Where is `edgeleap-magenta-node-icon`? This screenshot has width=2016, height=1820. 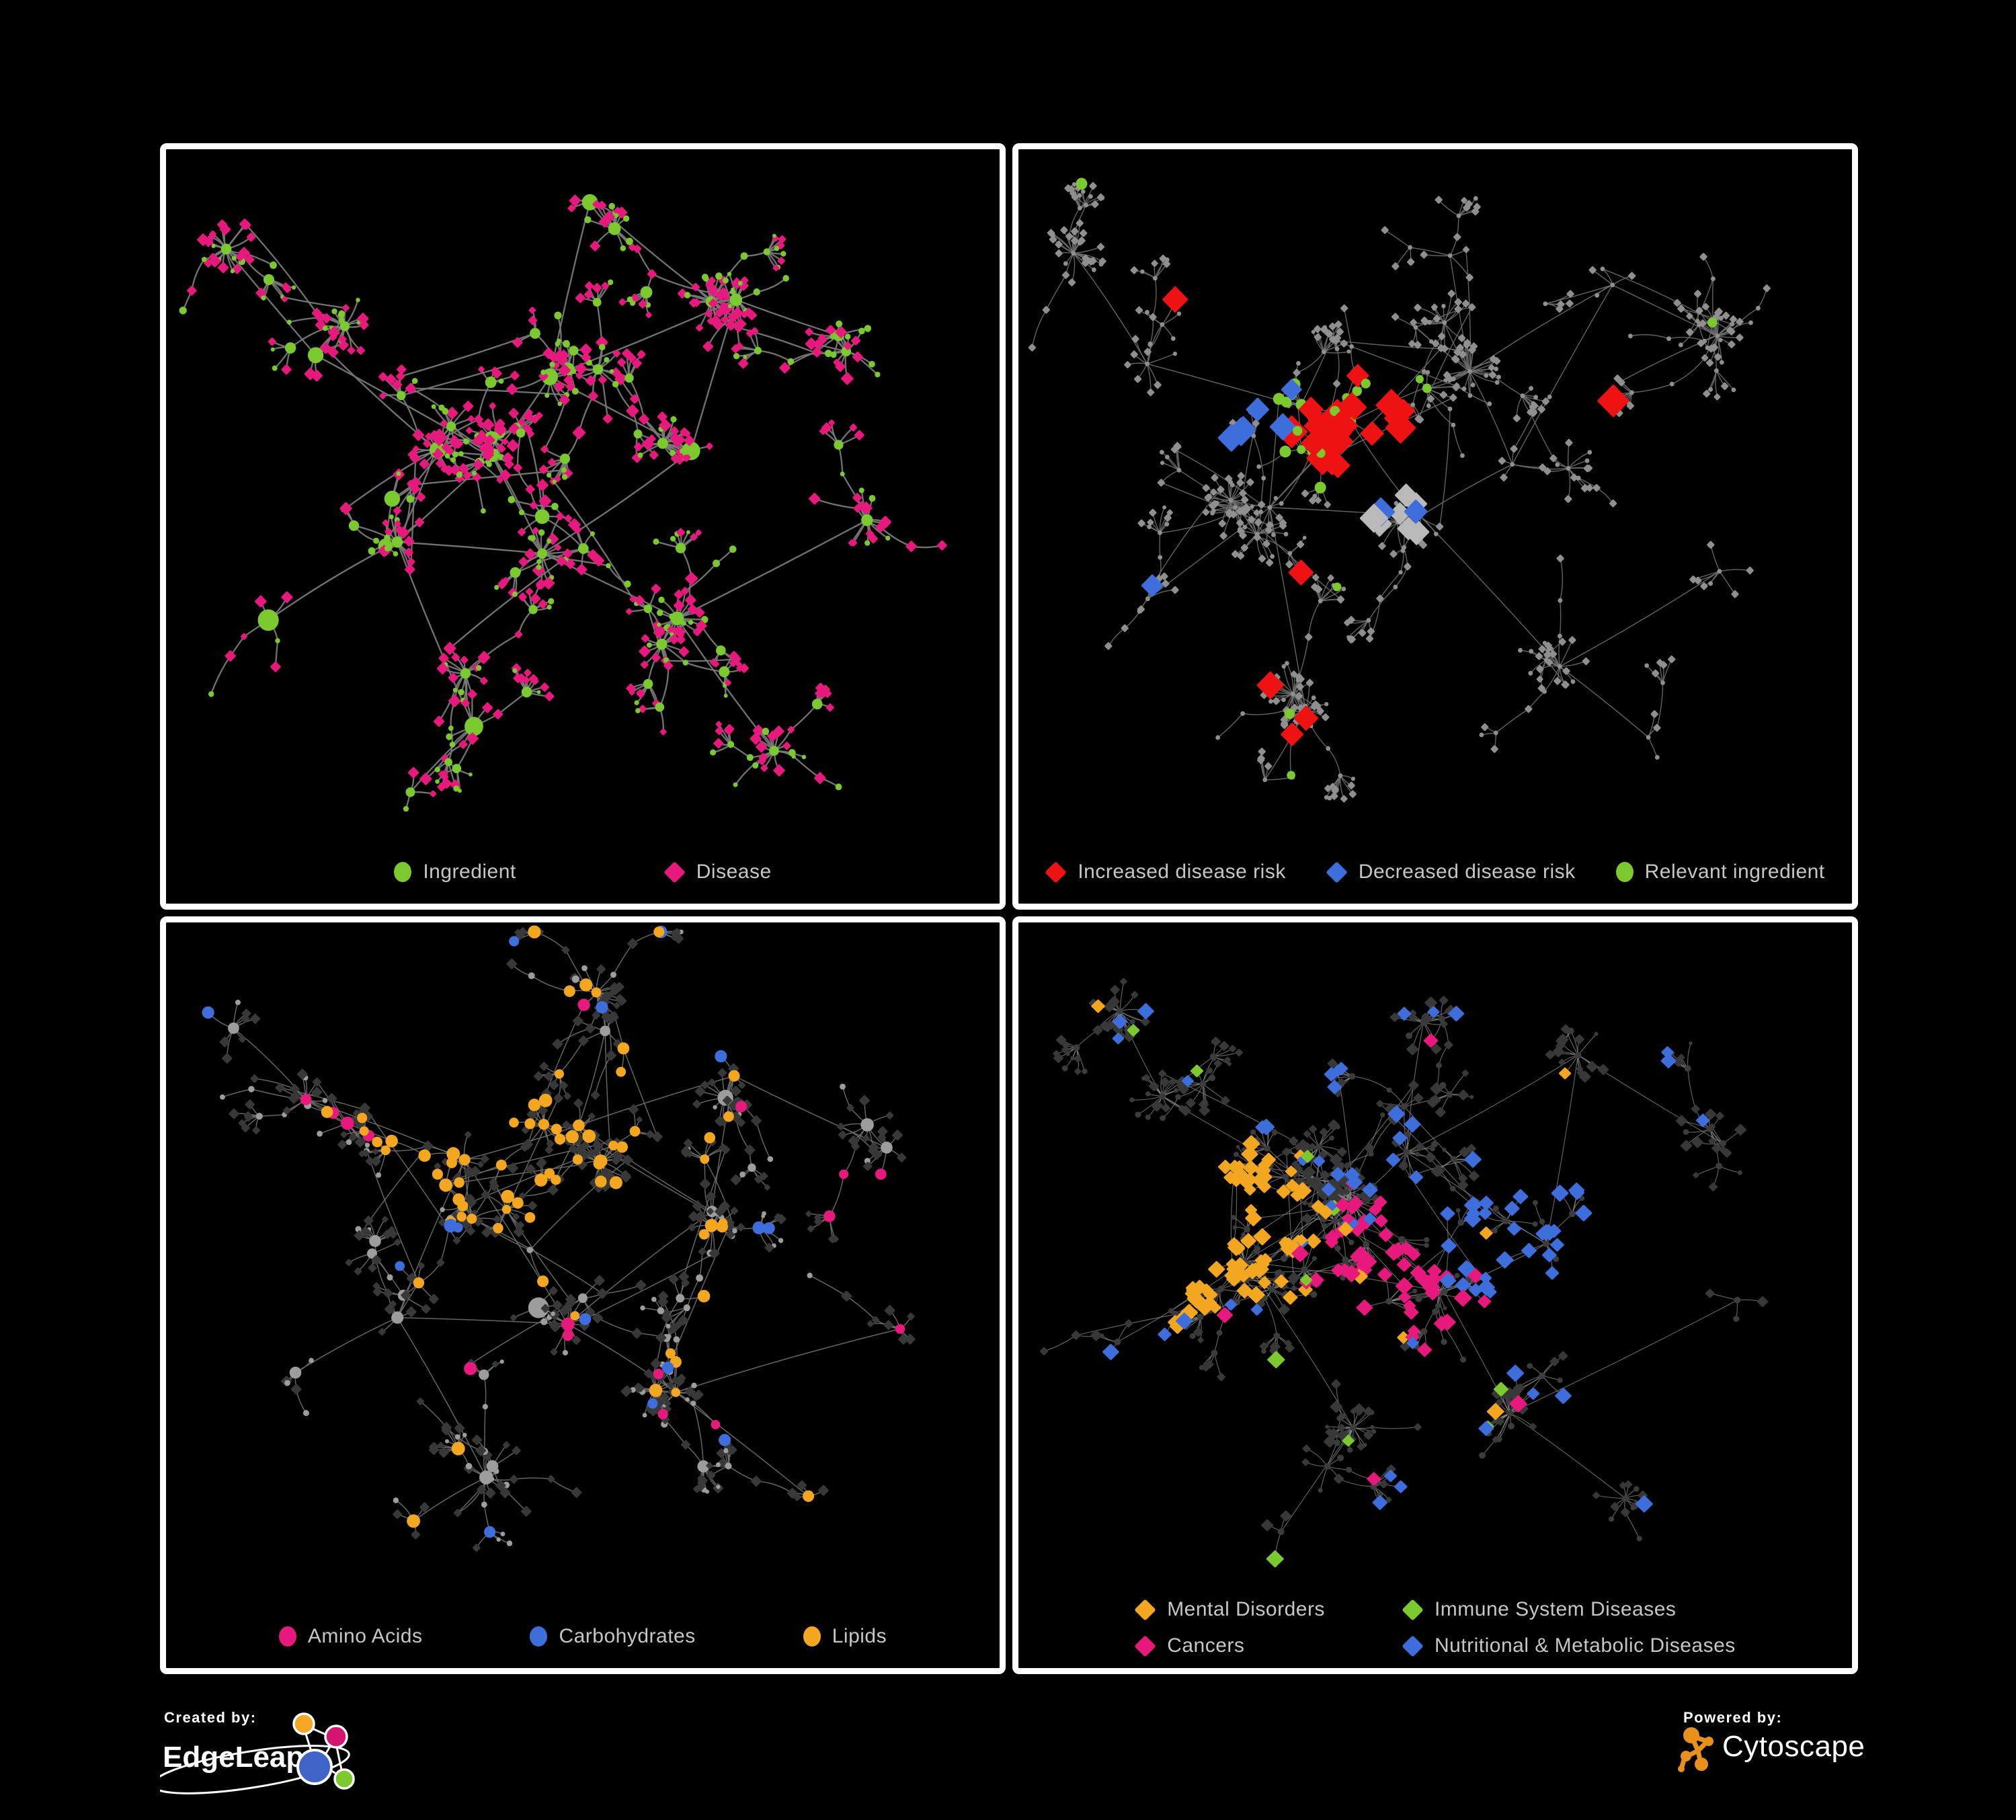
edgeleap-magenta-node-icon is located at coordinates (336, 1737).